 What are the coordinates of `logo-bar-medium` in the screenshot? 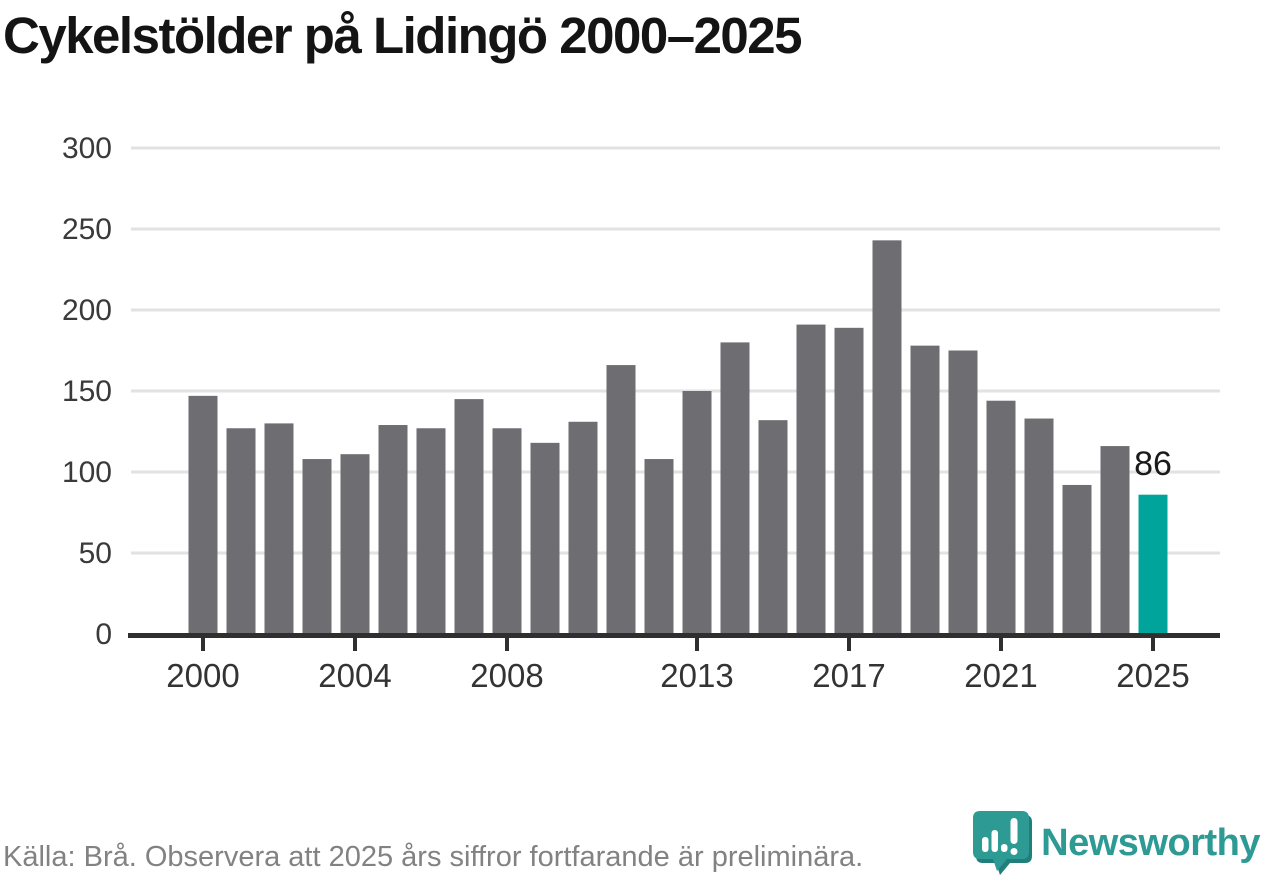 It's located at (995, 841).